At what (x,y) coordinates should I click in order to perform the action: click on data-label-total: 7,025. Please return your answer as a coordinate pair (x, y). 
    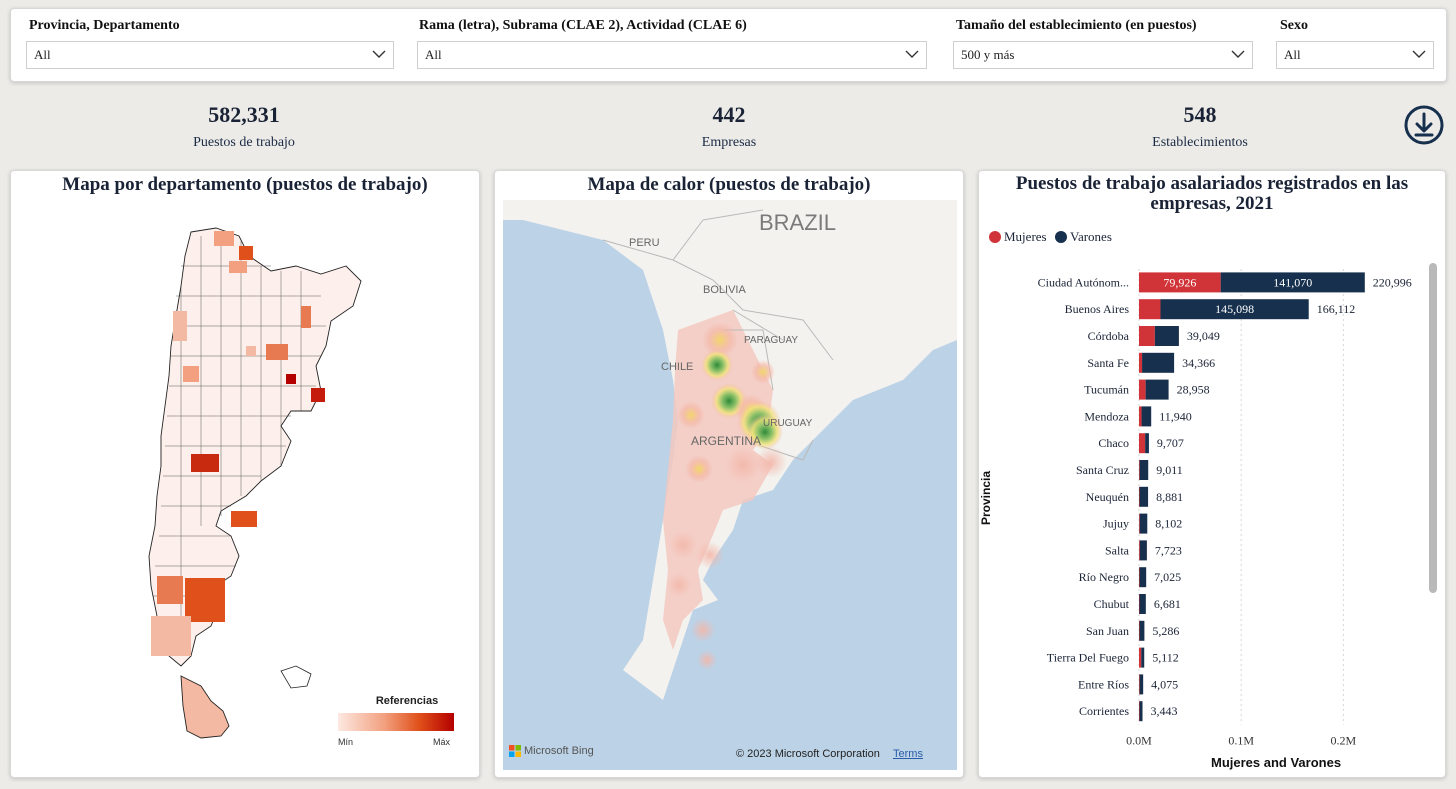
    Looking at the image, I should click on (1167, 577).